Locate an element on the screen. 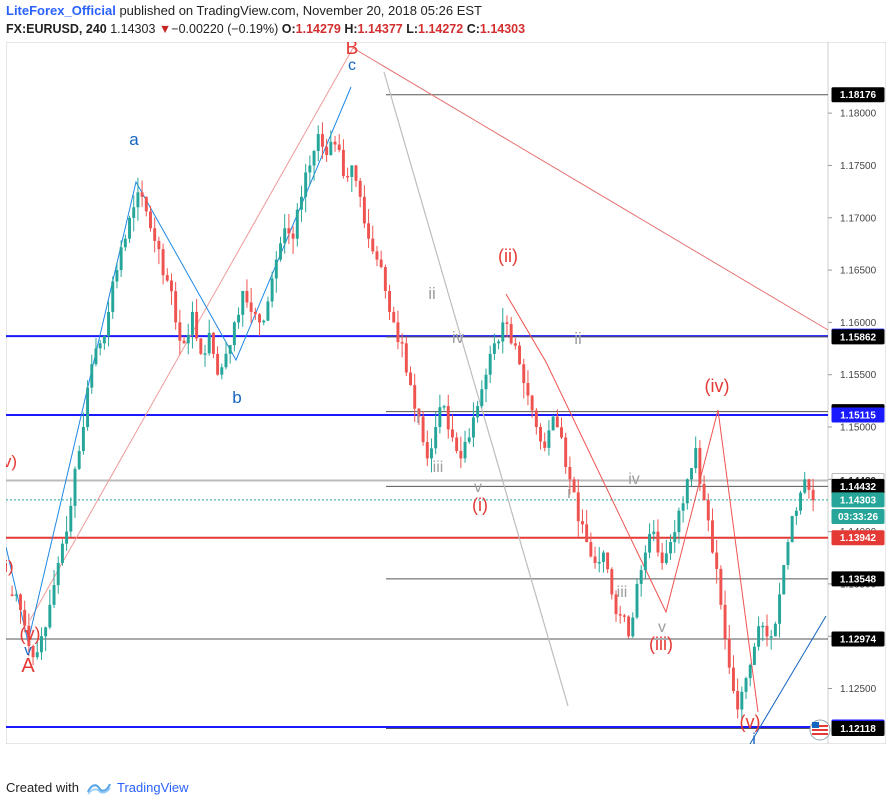 This screenshot has height=806, width=890. author-name: LiteForex_Official is located at coordinates (61, 10).